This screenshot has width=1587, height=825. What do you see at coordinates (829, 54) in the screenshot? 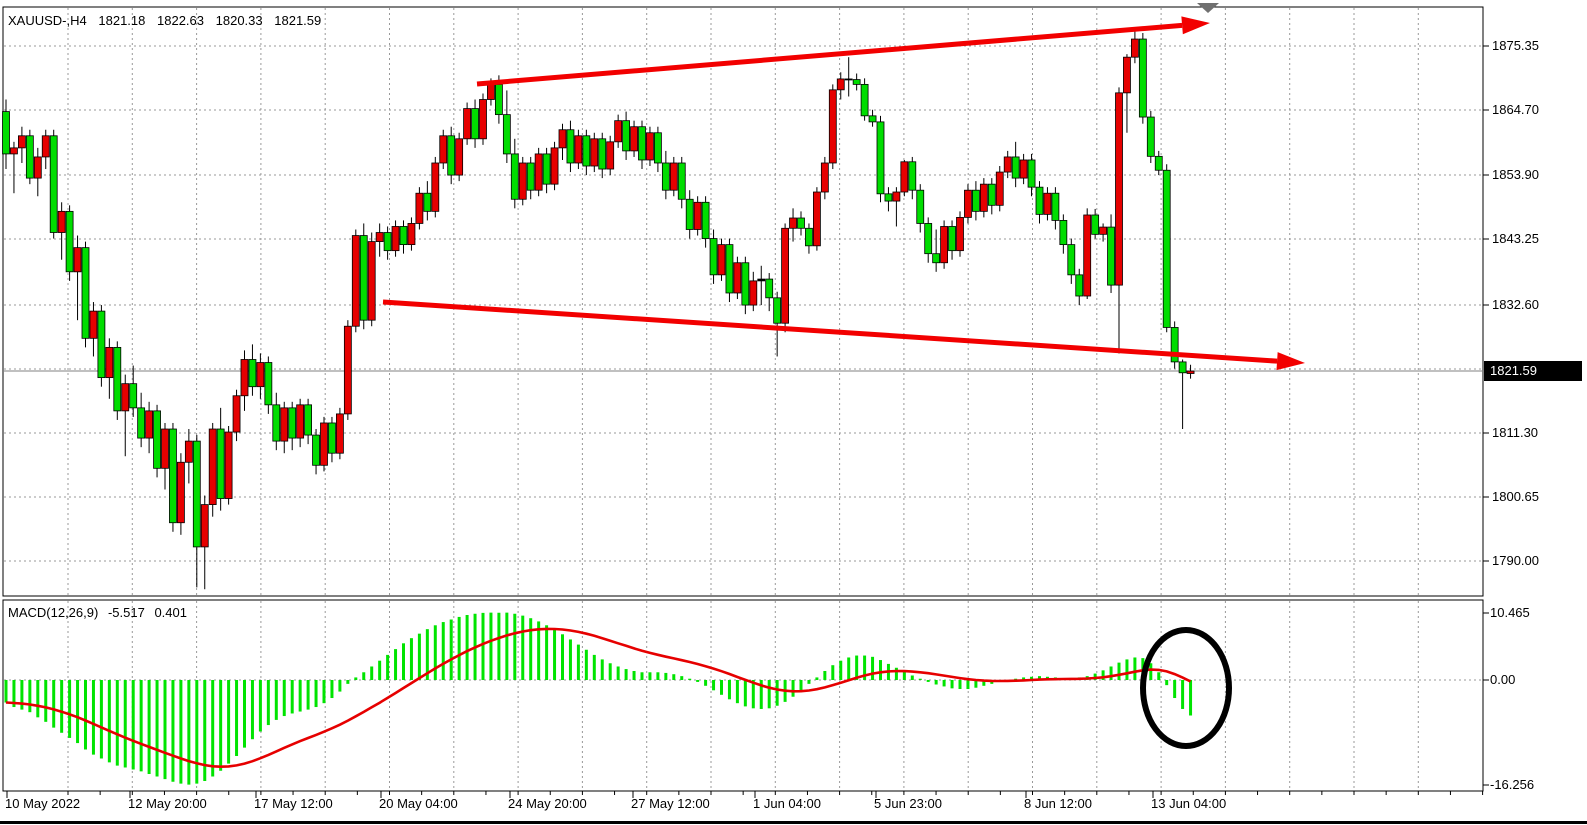
I see `upper-trendline-arrow` at bounding box center [829, 54].